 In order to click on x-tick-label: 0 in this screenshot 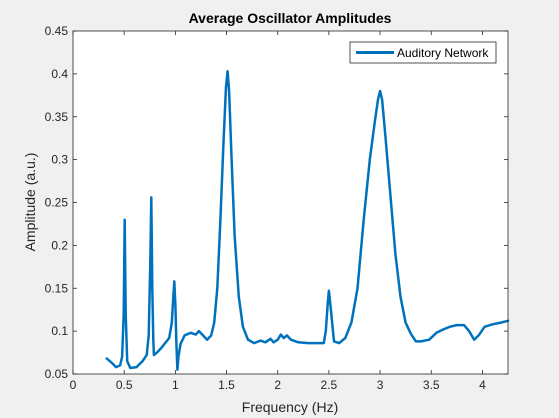, I will do `click(73, 385)`.